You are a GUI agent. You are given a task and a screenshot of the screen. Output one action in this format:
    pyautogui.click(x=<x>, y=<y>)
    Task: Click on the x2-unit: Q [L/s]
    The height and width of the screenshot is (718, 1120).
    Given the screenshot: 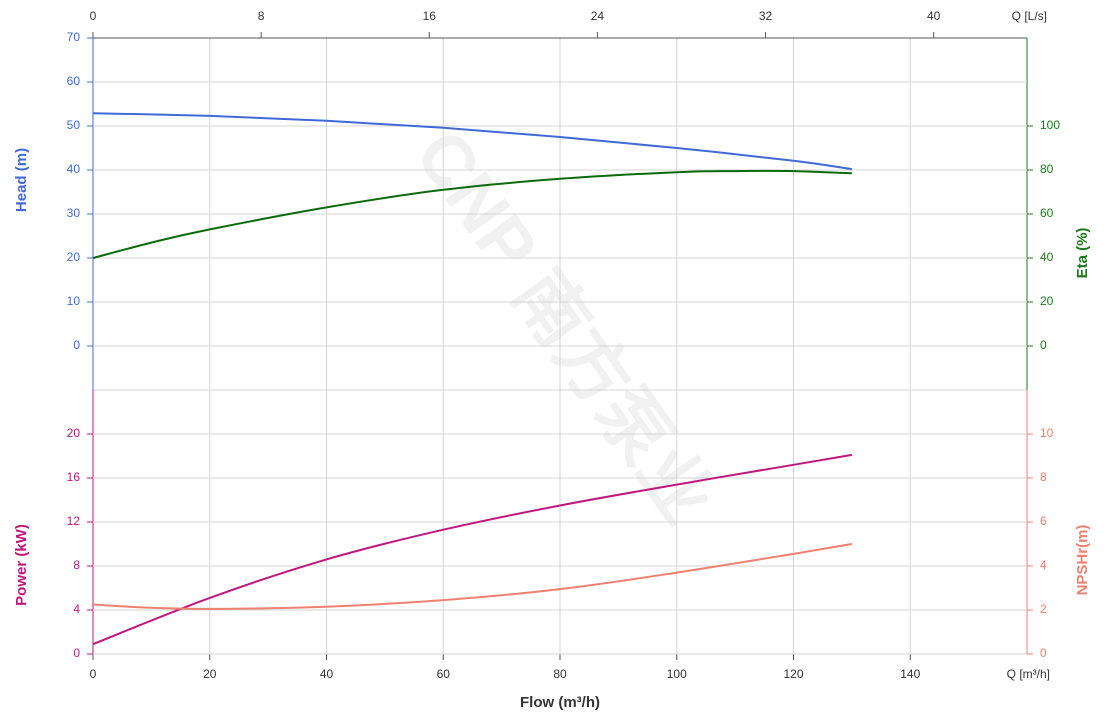 What is the action you would take?
    pyautogui.click(x=1029, y=16)
    